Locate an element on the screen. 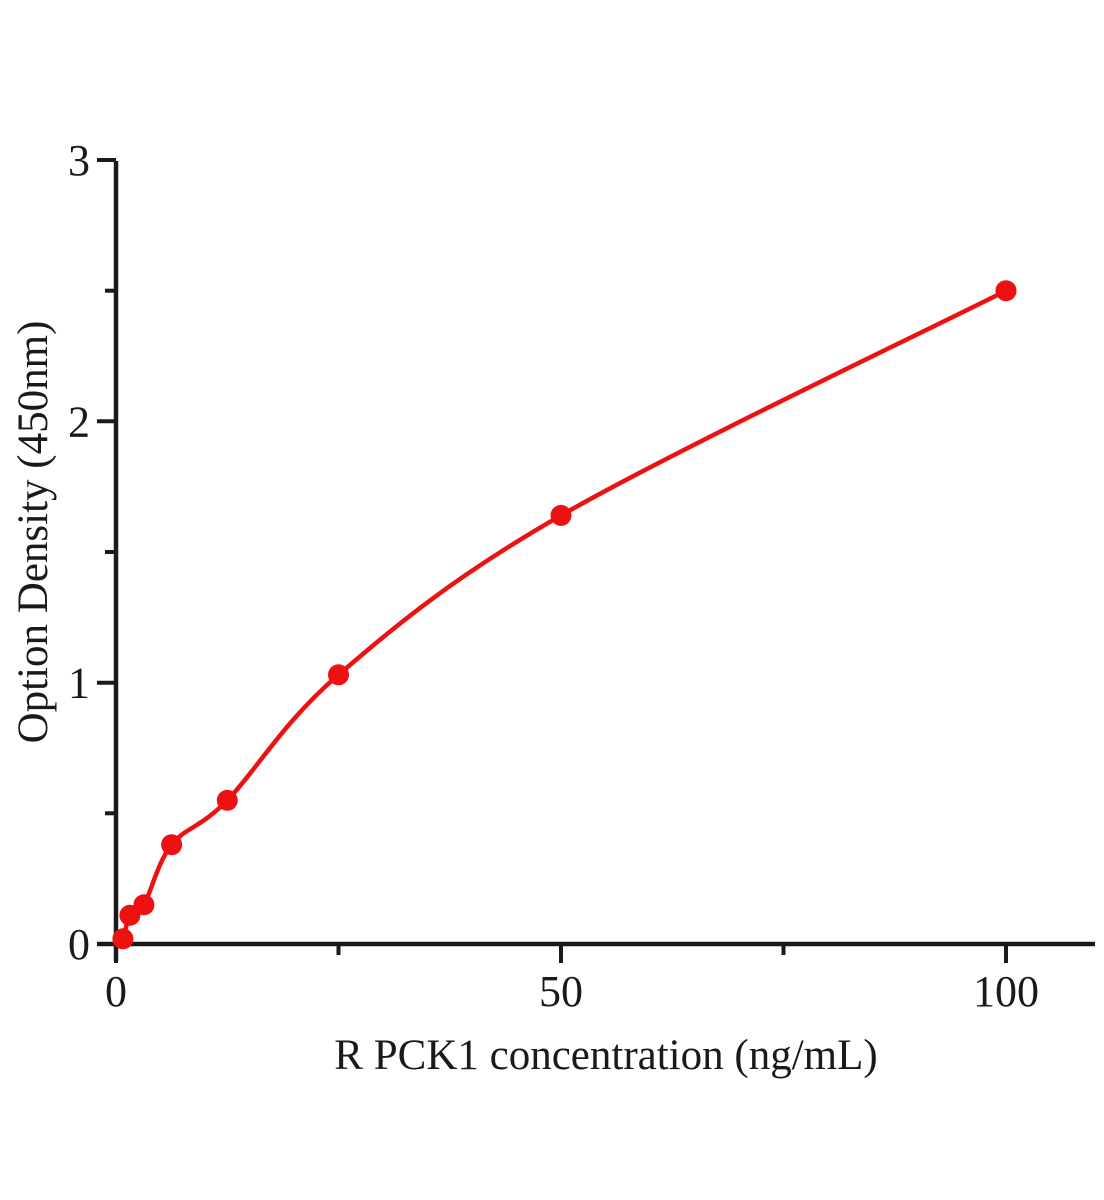 The height and width of the screenshot is (1200, 1104). x-axis-title: R PCK1 concentration (ng/mL) is located at coordinates (605, 1055).